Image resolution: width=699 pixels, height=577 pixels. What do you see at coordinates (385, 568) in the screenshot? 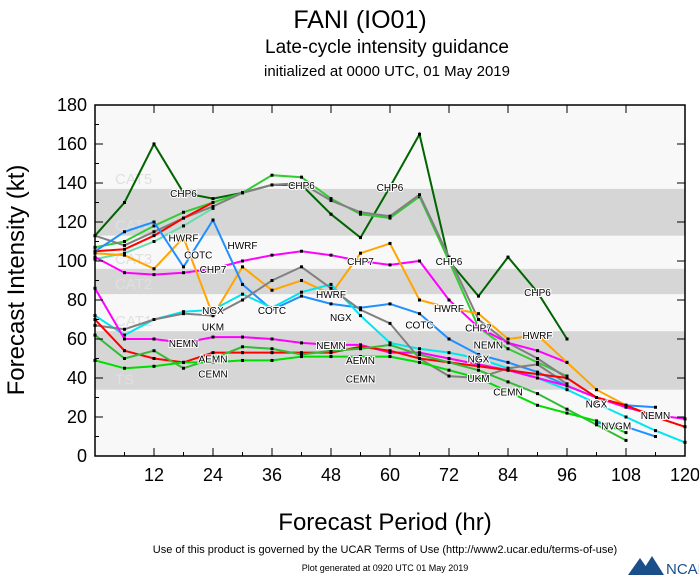
I see `plot-generated: Plot generated at 0920 UTC 01 May 2019` at bounding box center [385, 568].